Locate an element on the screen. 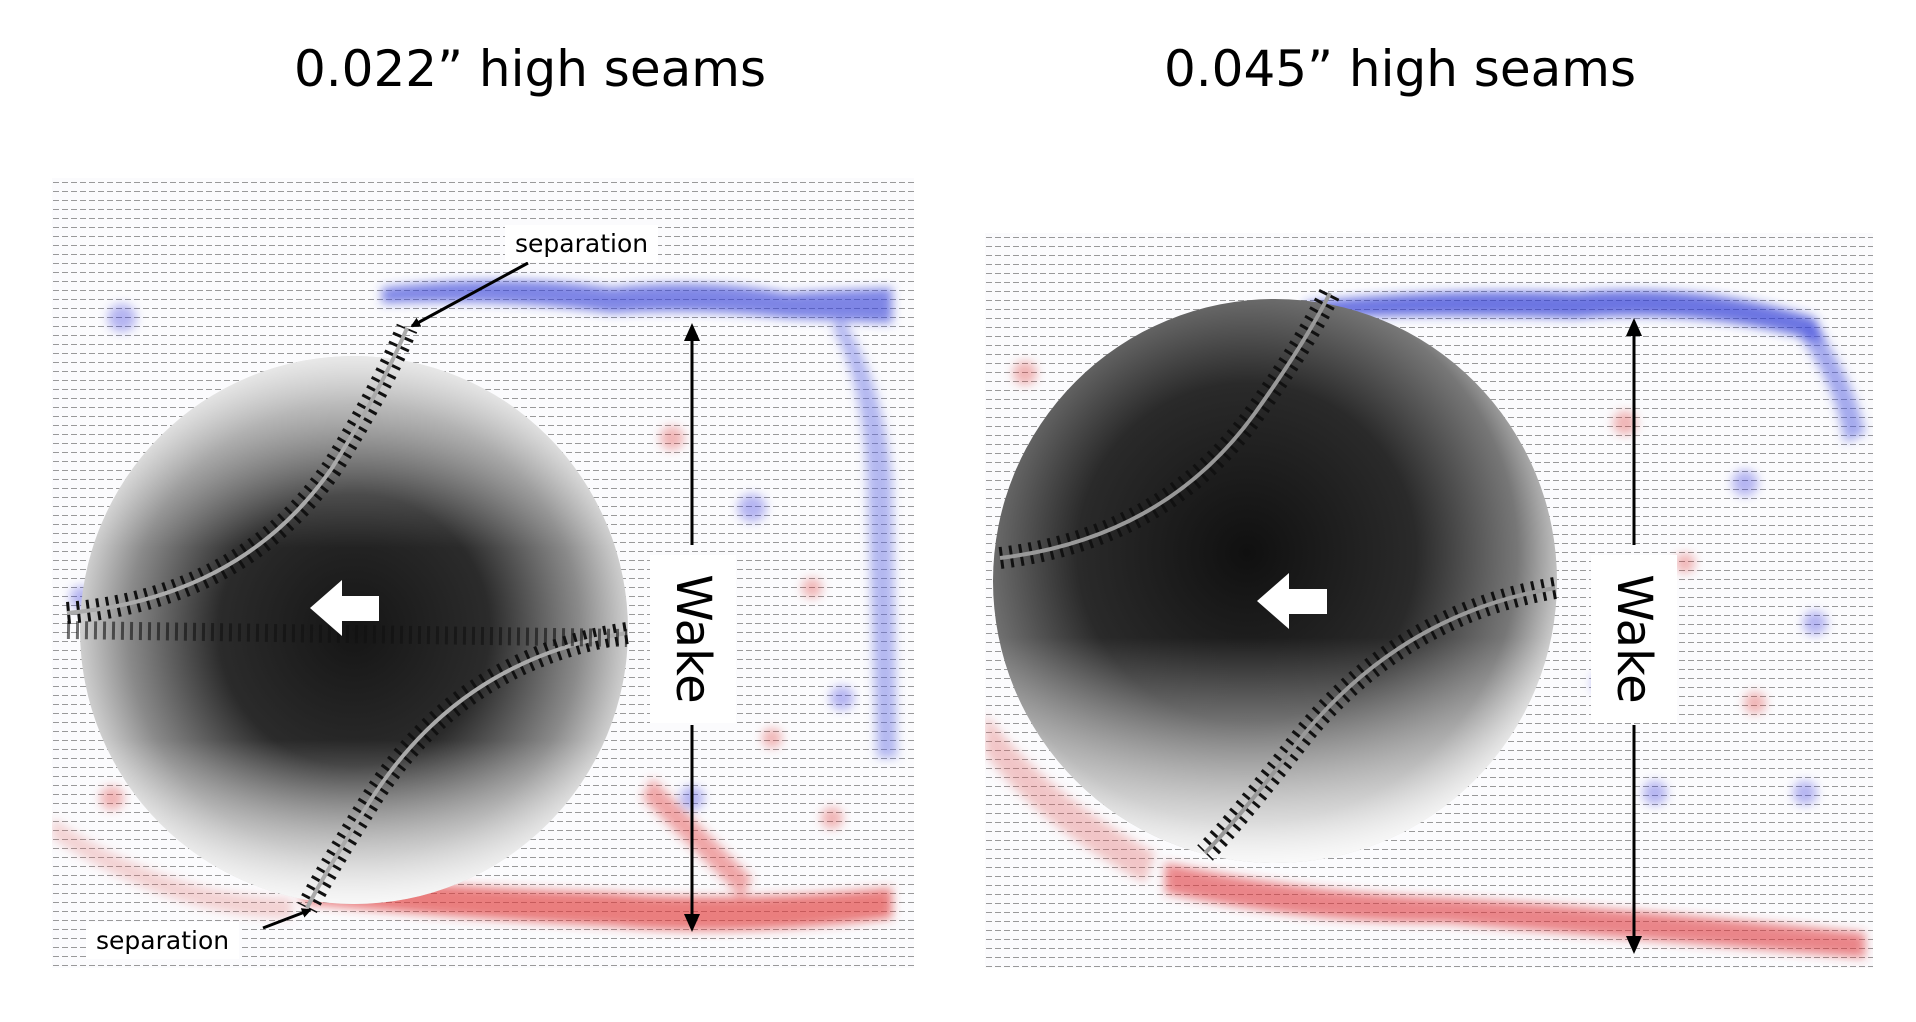 The image size is (1916, 1022). separation-label-top: separation is located at coordinates (582, 243).